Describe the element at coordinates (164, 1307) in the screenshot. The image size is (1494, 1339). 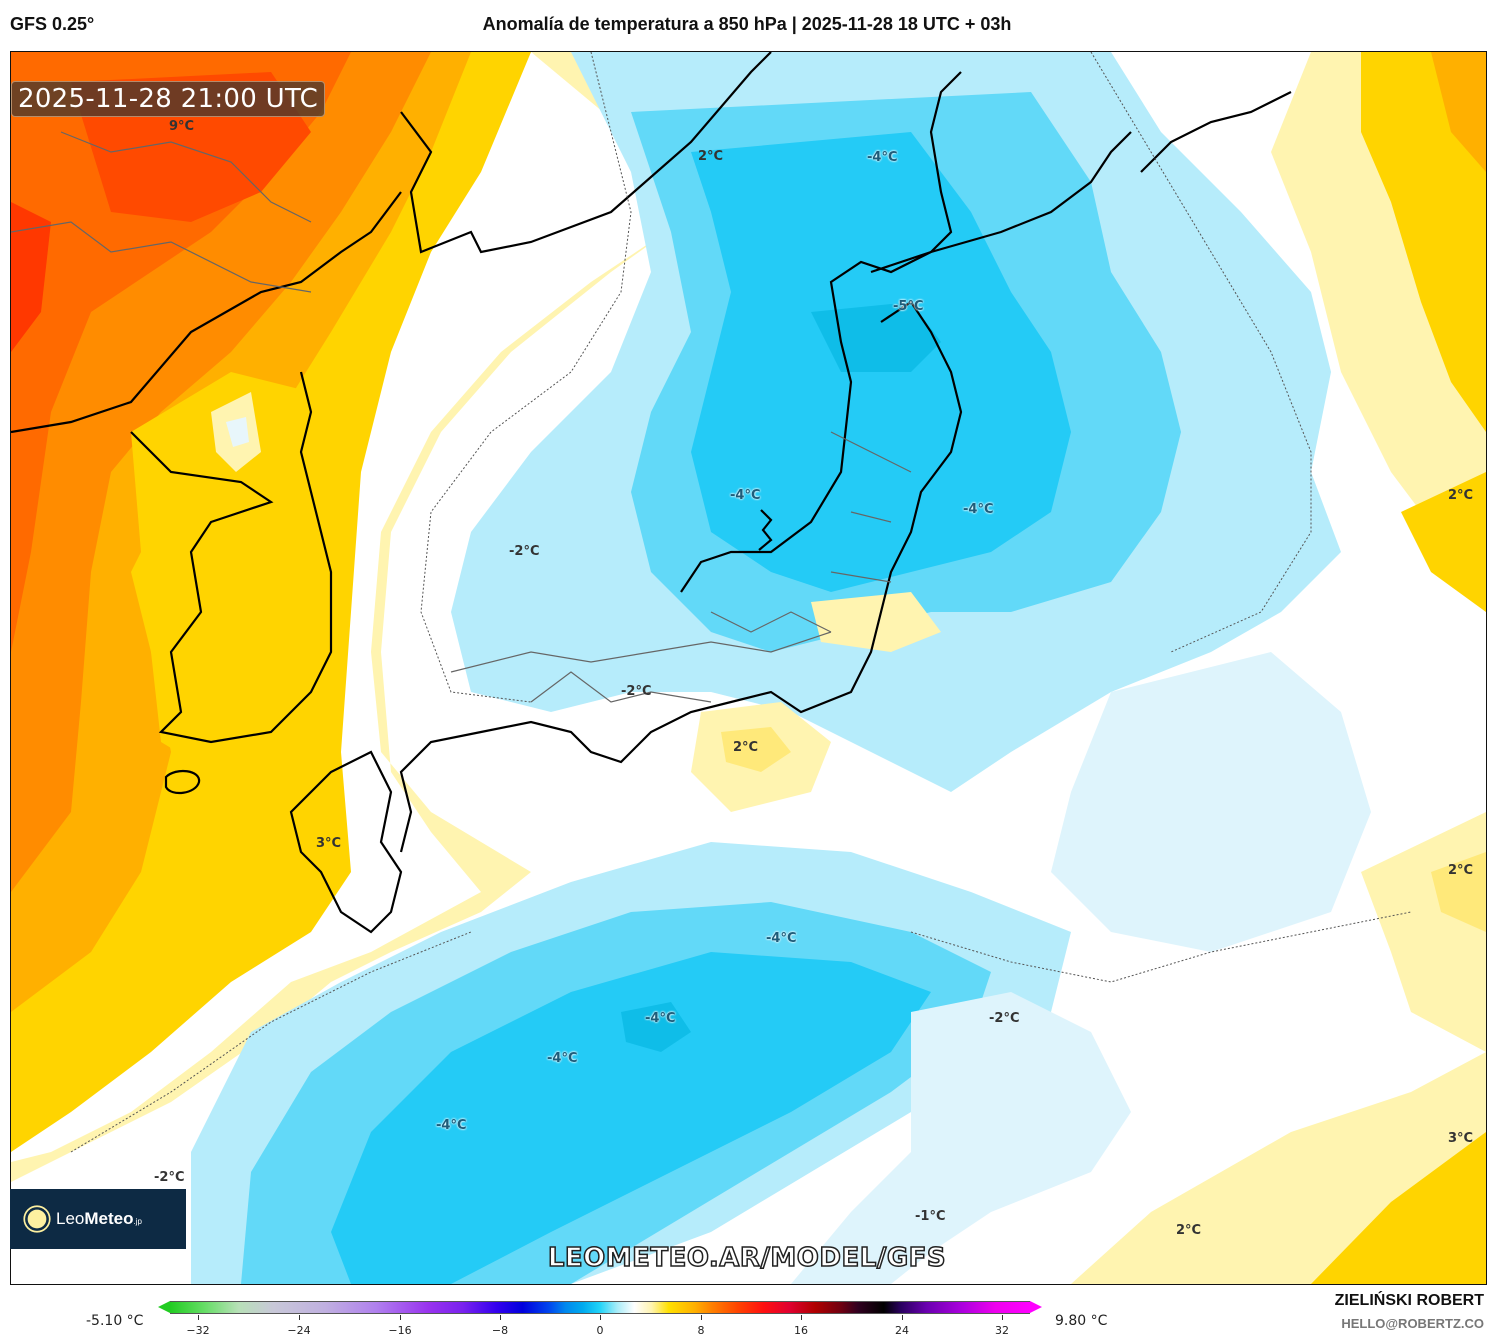
I see `colorbar-min-arrow` at that location.